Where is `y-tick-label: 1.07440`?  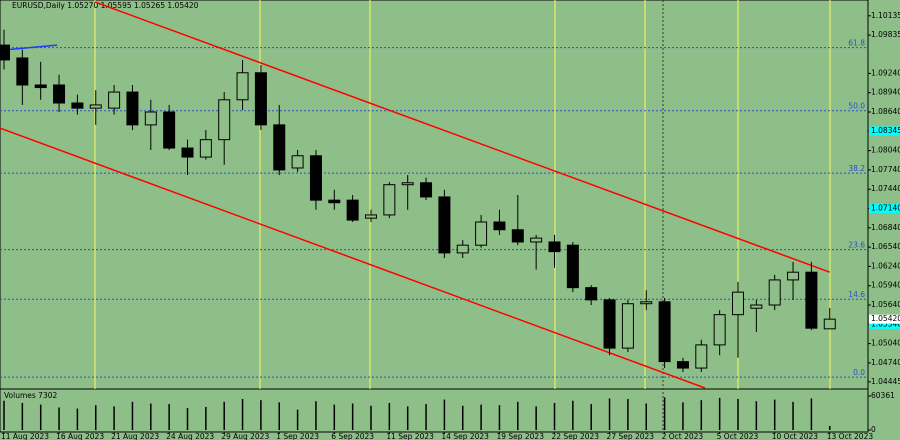
y-tick-label: 1.07440 is located at coordinates (885, 188).